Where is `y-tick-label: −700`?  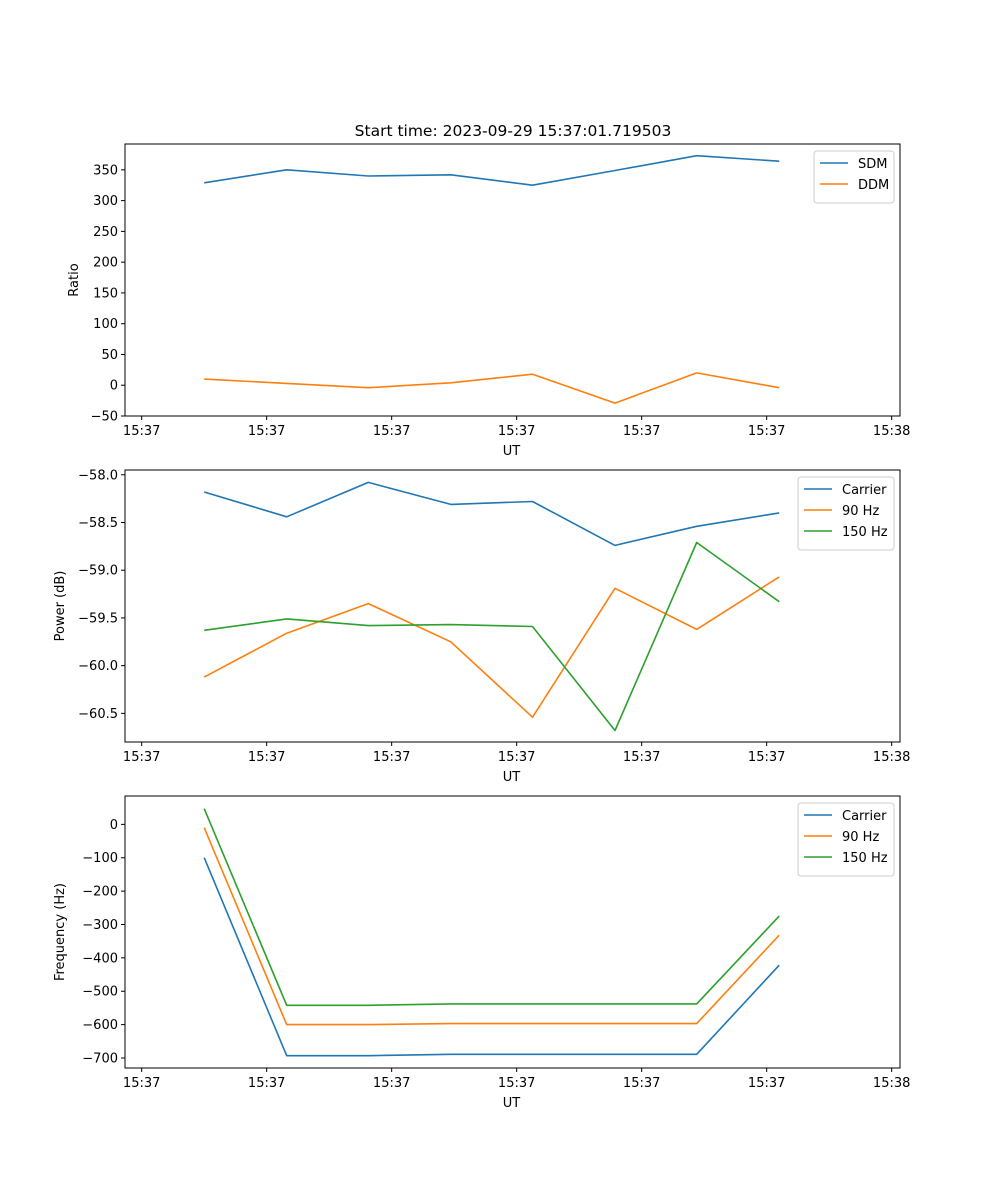
y-tick-label: −700 is located at coordinates (100, 1058).